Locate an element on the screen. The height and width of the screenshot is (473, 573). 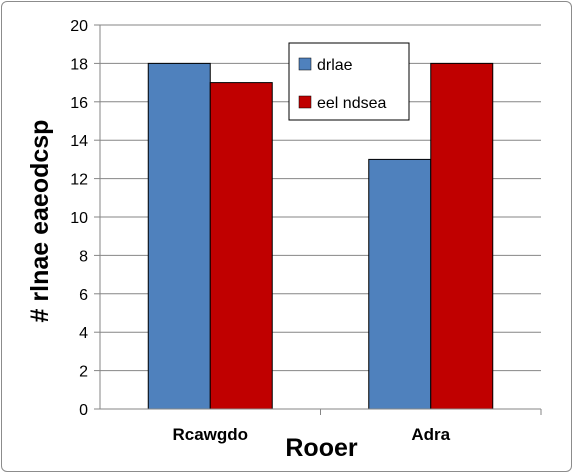
y-tick-label: 6 is located at coordinates (83, 295).